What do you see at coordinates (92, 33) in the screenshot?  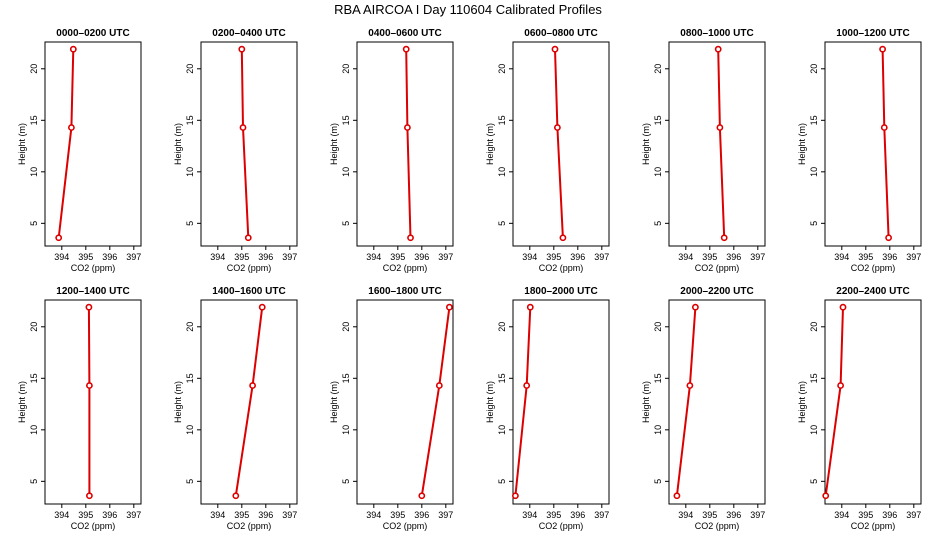 I see `panel-title: 0000–0200 UTC` at bounding box center [92, 33].